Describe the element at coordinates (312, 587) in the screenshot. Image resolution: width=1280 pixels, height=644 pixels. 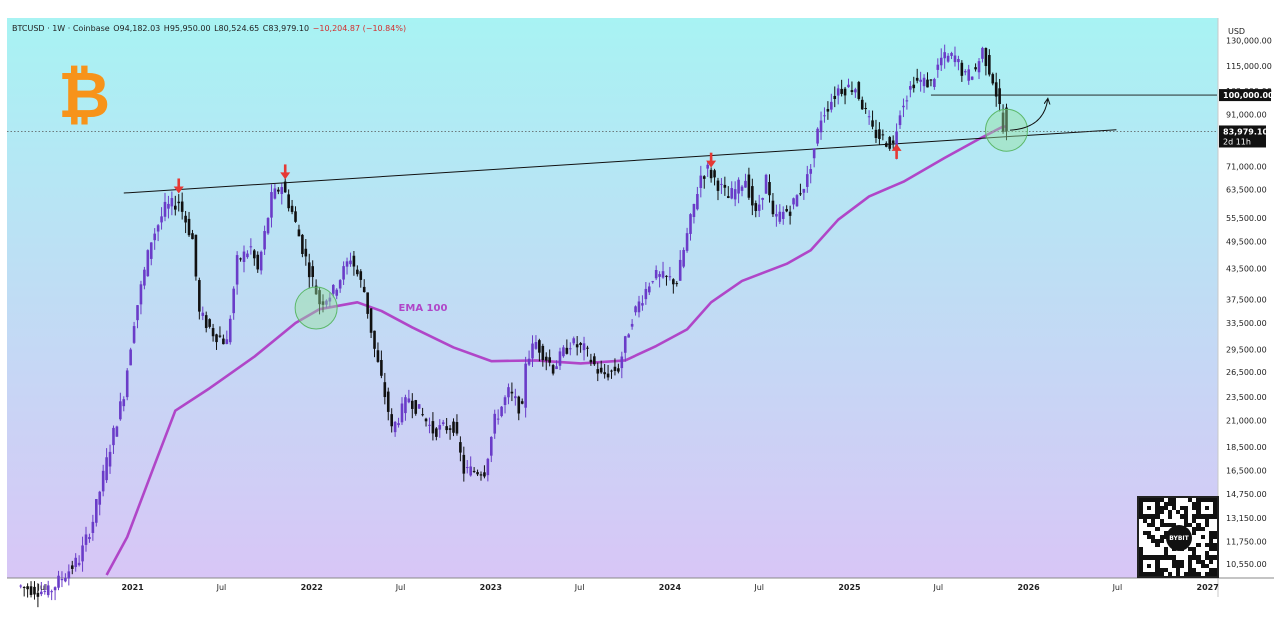
I see `x-tick-label: 2022` at that location.